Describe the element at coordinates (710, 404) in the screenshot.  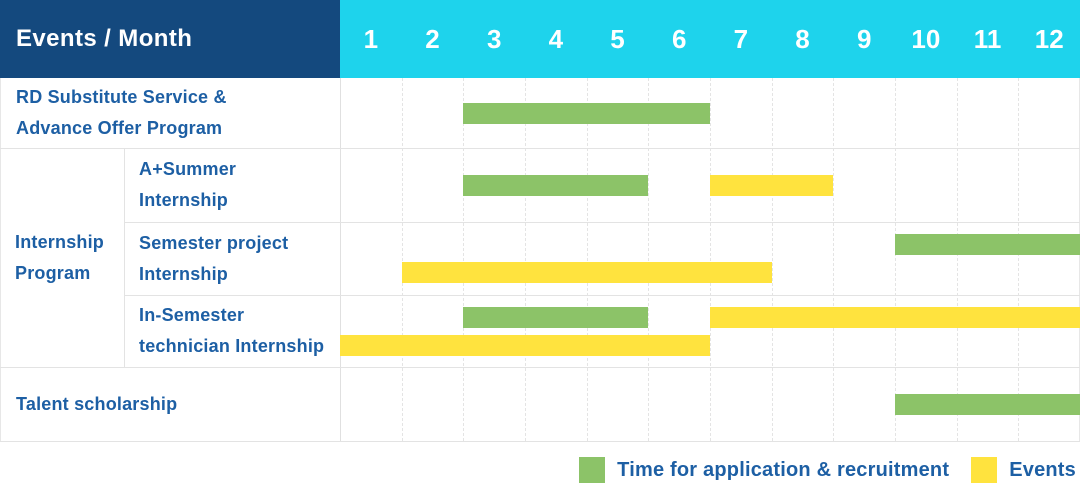
I see `gantt-row-talent-scholarship` at that location.